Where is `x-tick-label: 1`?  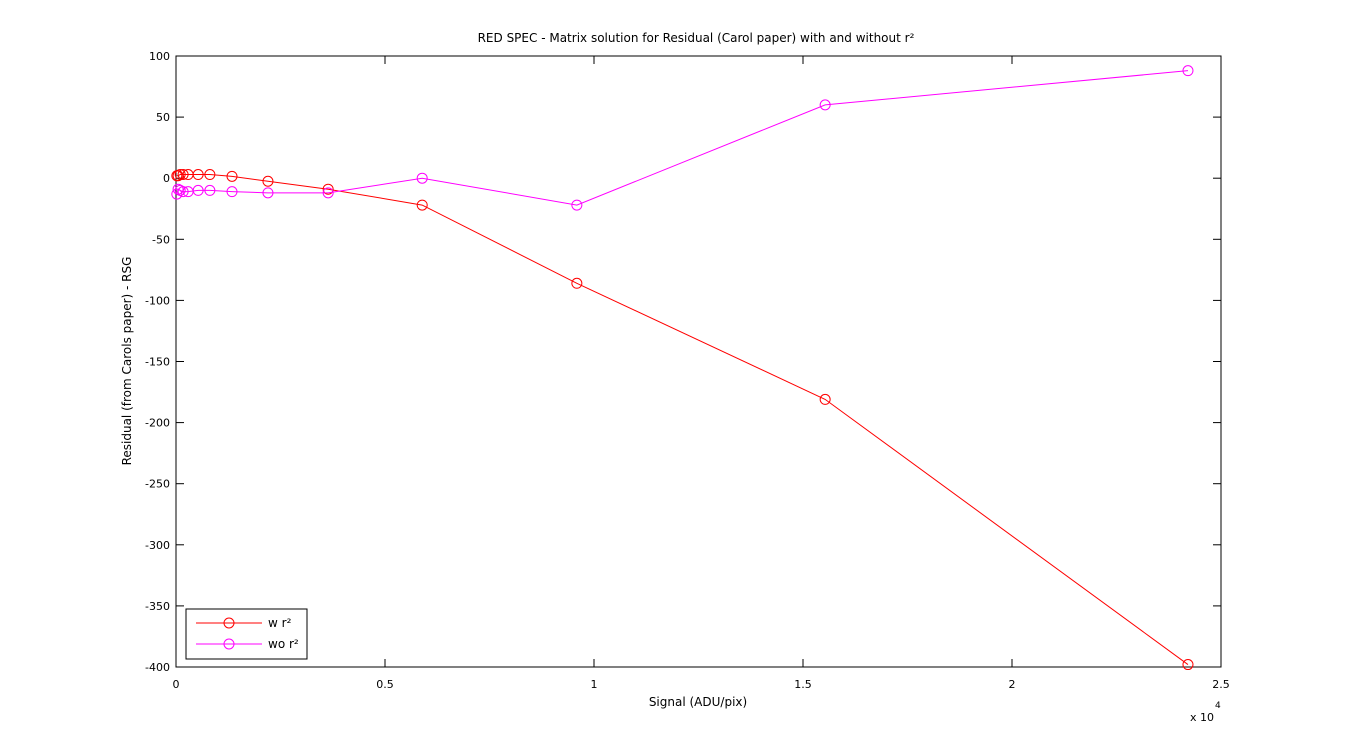 x-tick-label: 1 is located at coordinates (594, 684).